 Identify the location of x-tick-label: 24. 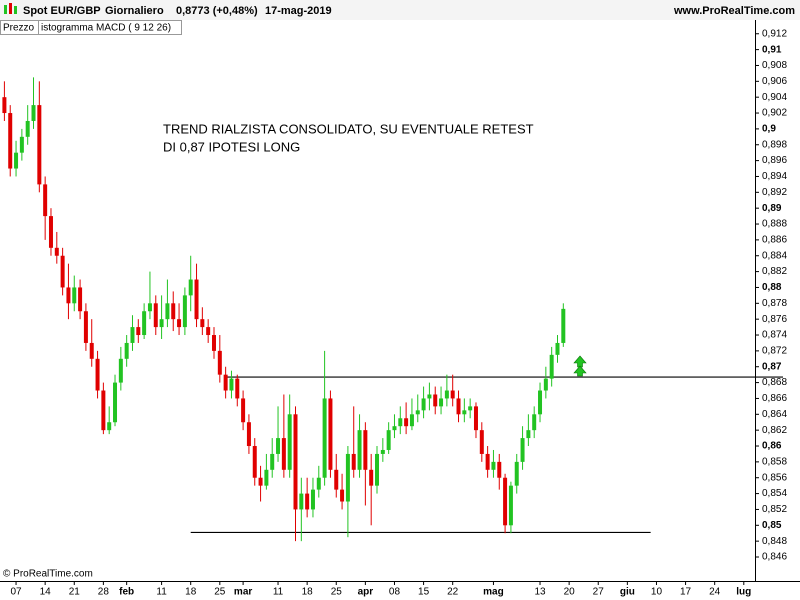
(715, 592).